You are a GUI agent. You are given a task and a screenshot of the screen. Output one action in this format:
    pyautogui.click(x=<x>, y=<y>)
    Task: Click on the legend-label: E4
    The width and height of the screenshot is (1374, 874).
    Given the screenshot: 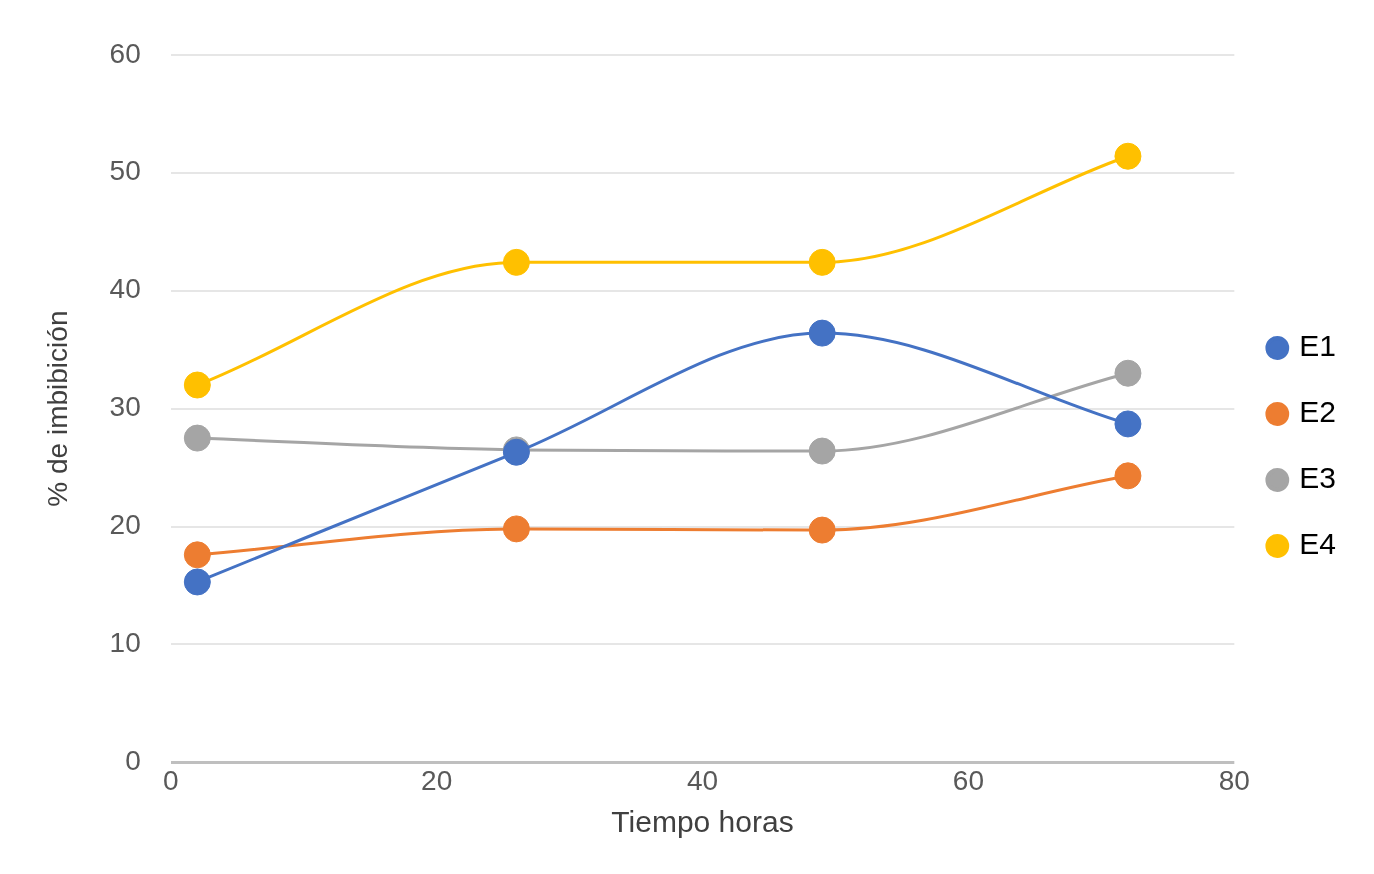 What is the action you would take?
    pyautogui.click(x=1318, y=544)
    